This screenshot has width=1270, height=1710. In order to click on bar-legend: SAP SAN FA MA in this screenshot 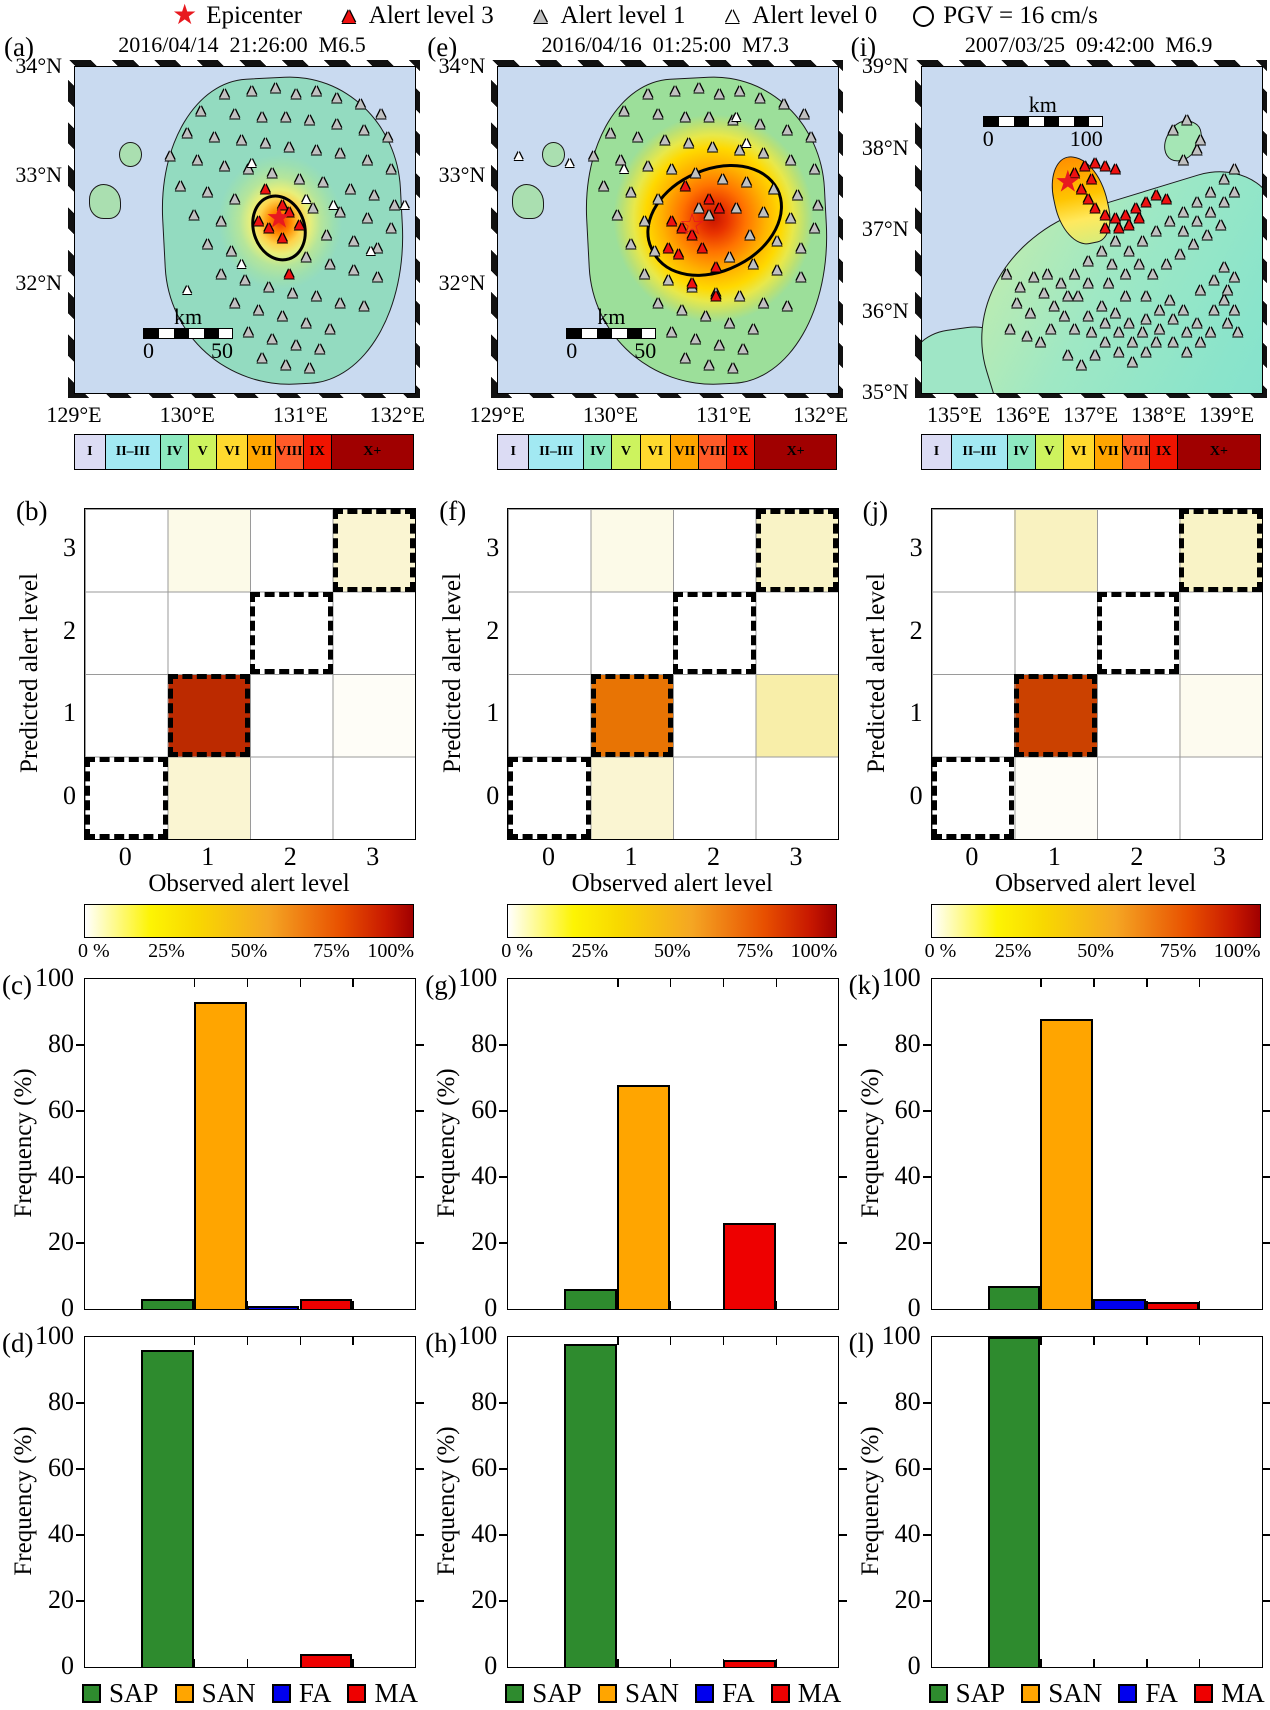, I will do `click(1096, 1693)`.